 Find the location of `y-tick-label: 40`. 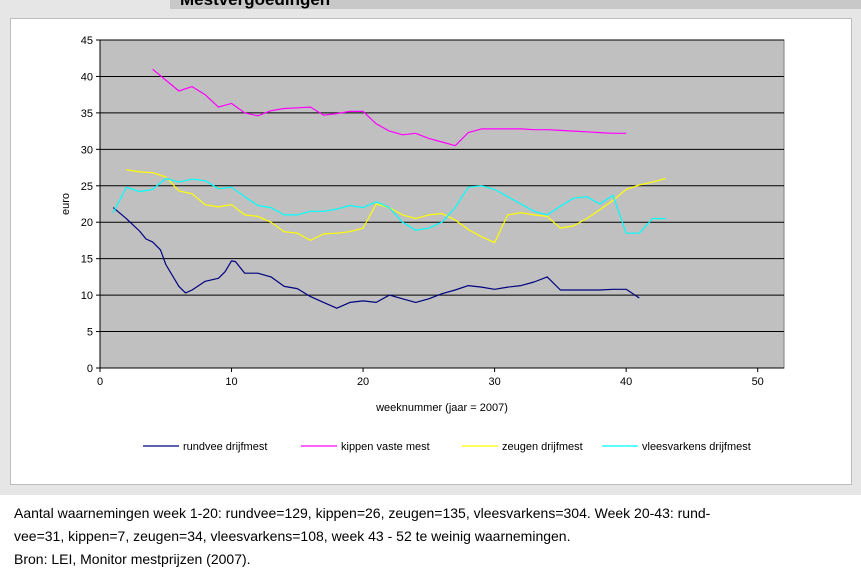

y-tick-label: 40 is located at coordinates (87, 77).